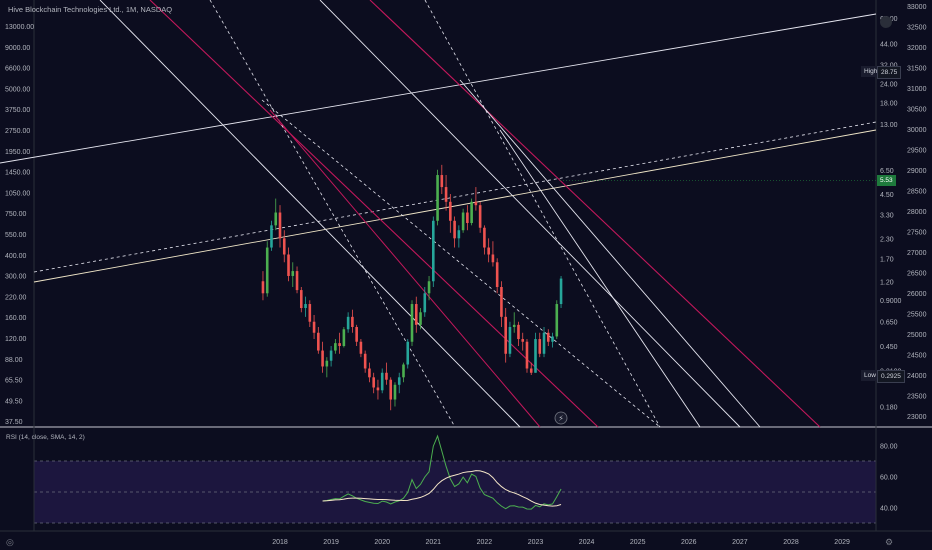 The height and width of the screenshot is (550, 932). I want to click on right-axis-tick-label: 0.650, so click(889, 323).